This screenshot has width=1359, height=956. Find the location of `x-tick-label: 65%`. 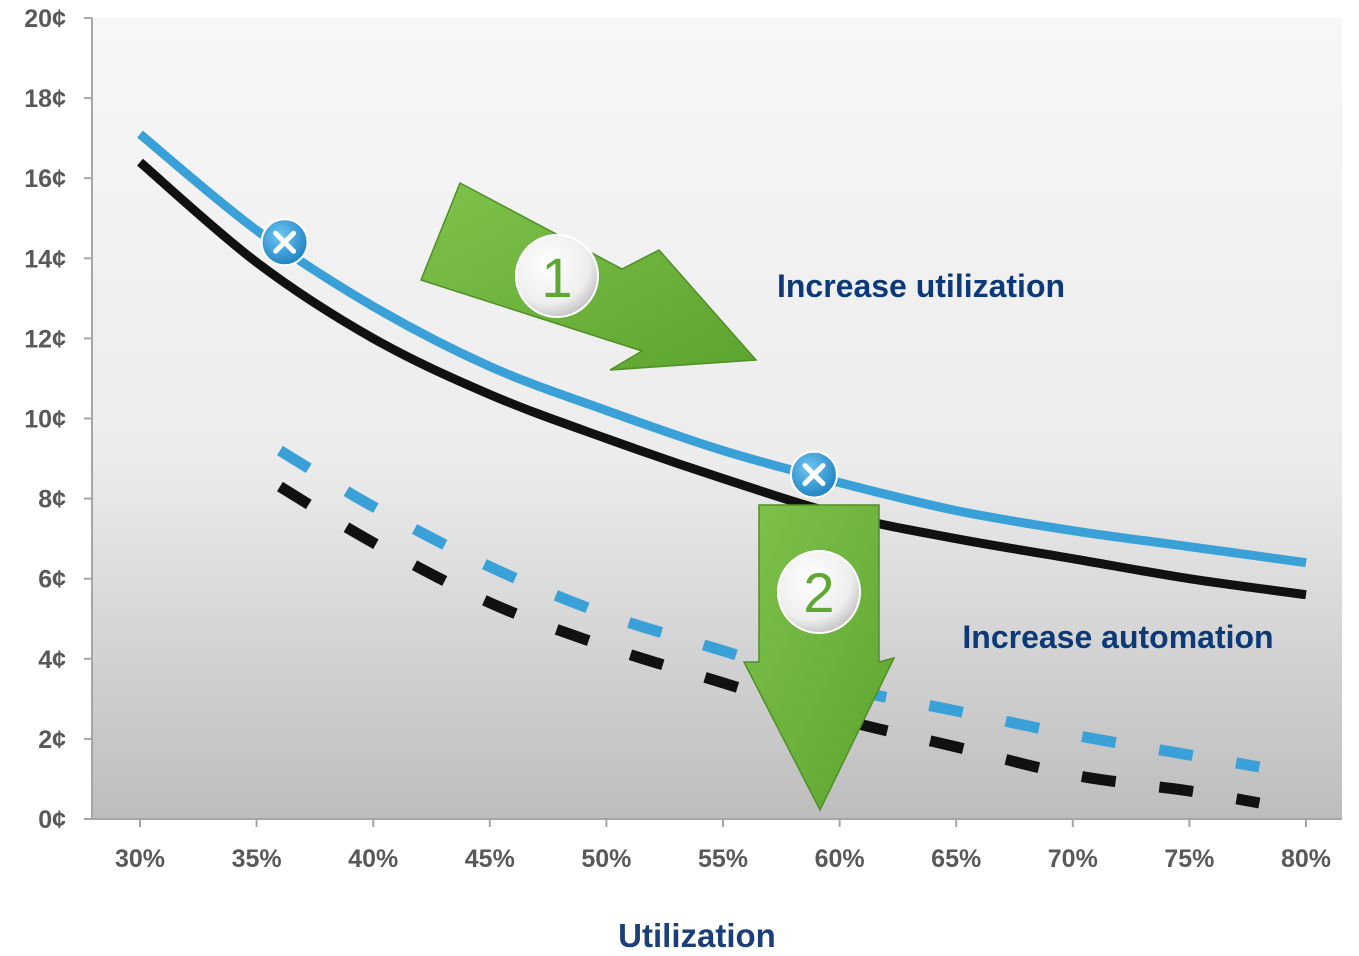

x-tick-label: 65% is located at coordinates (956, 859).